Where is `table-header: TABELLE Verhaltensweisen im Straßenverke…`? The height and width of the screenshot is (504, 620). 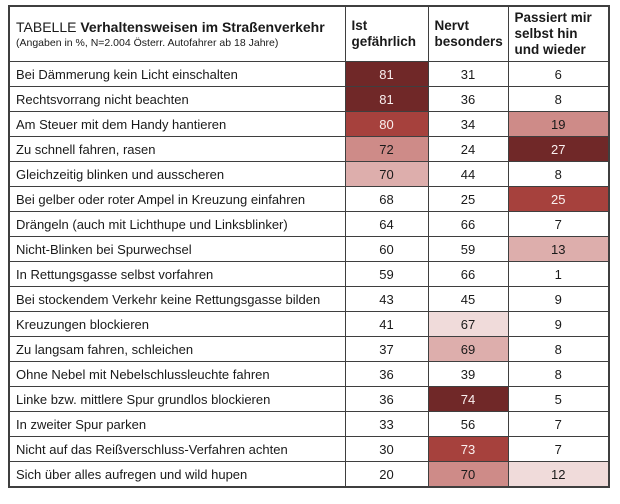 table-header: TABELLE Verhaltensweisen im Straßenverke… is located at coordinates (309, 33).